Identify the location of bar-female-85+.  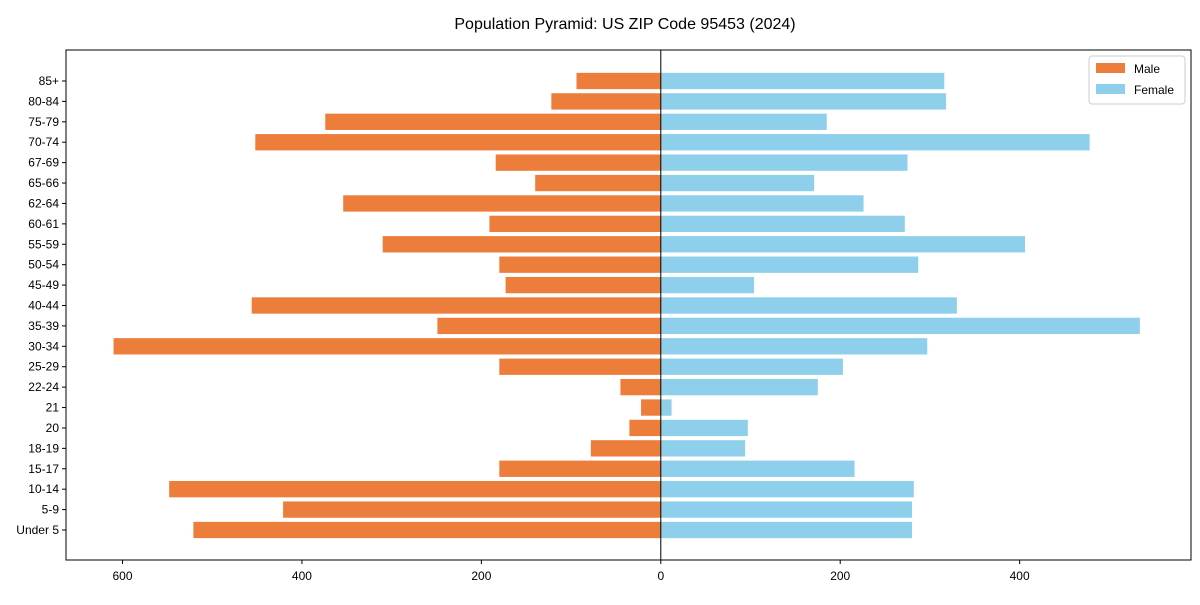
(802, 81).